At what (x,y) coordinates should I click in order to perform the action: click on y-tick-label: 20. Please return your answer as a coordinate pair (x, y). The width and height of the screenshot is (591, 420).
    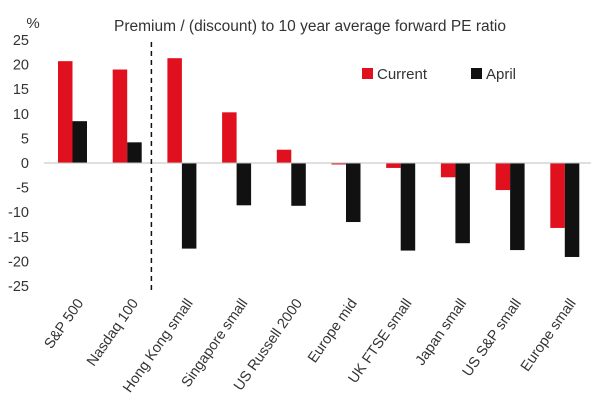
    Looking at the image, I should click on (21, 66).